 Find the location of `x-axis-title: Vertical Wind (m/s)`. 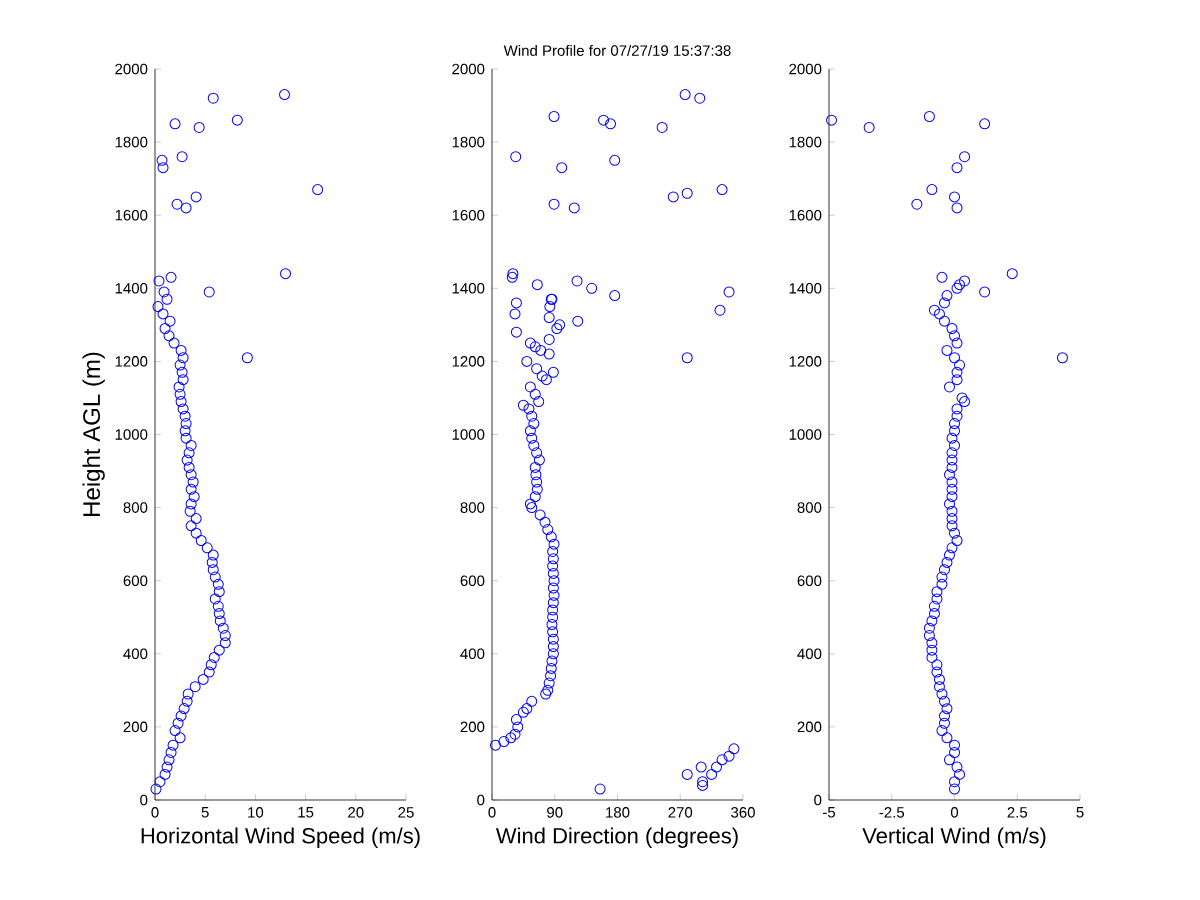

x-axis-title: Vertical Wind (m/s) is located at coordinates (954, 837).